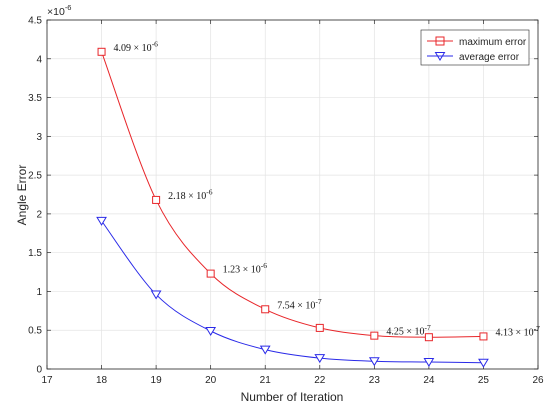 This screenshot has width=550, height=409. I want to click on x-tick-label: 22, so click(320, 380).